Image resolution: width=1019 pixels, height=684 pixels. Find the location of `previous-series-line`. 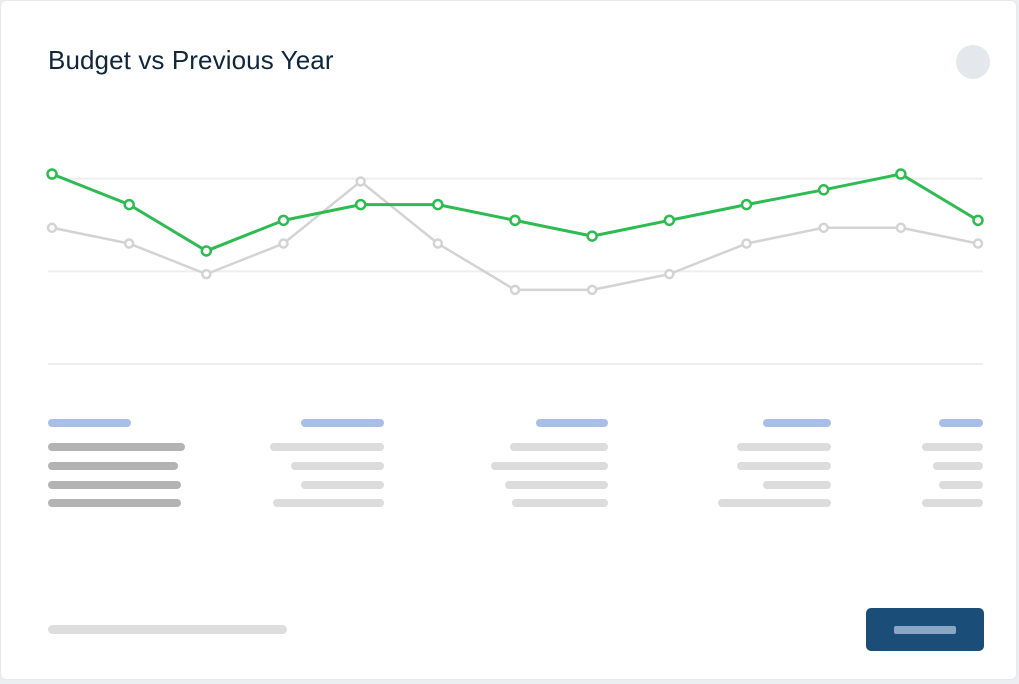

previous-series-line is located at coordinates (515, 236).